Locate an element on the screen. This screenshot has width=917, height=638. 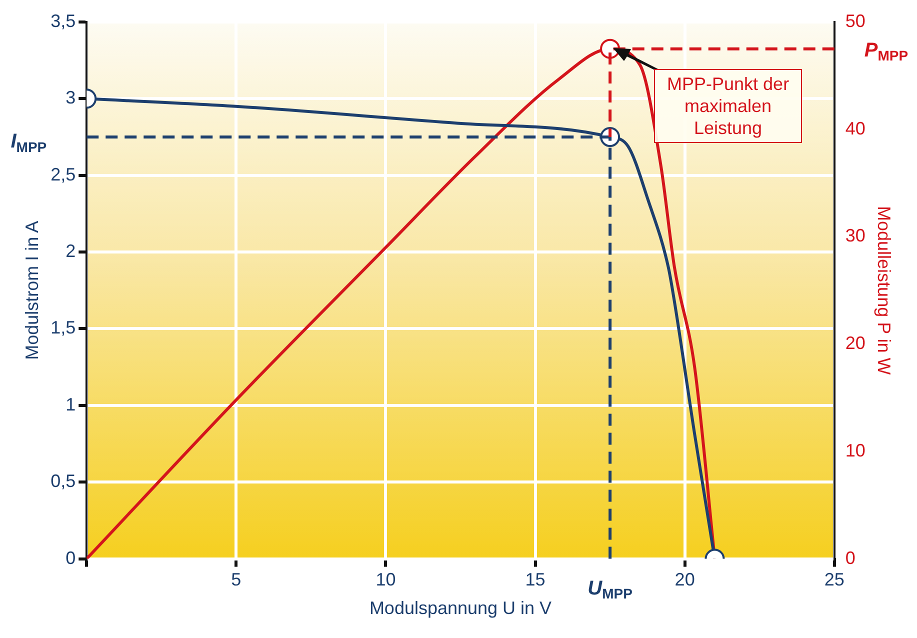
y2-tick-label: 40 is located at coordinates (855, 128).